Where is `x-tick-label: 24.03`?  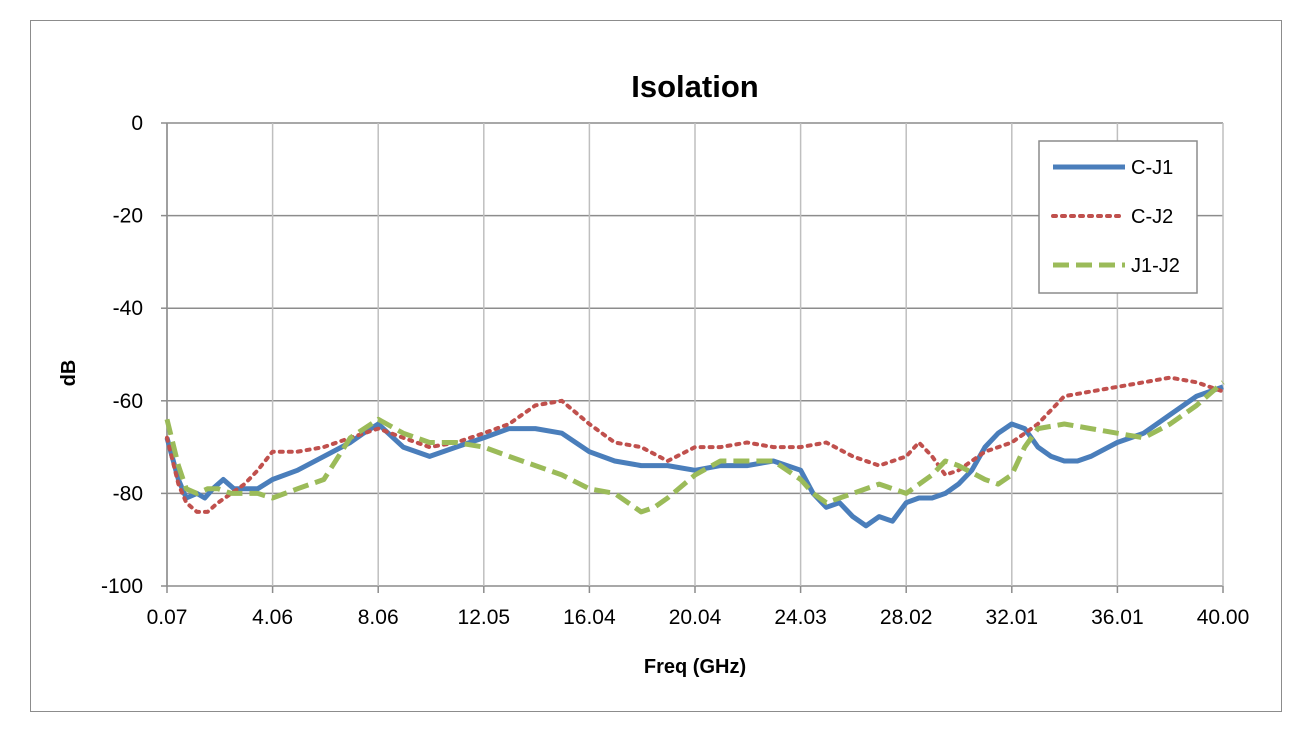 x-tick-label: 24.03 is located at coordinates (800, 617).